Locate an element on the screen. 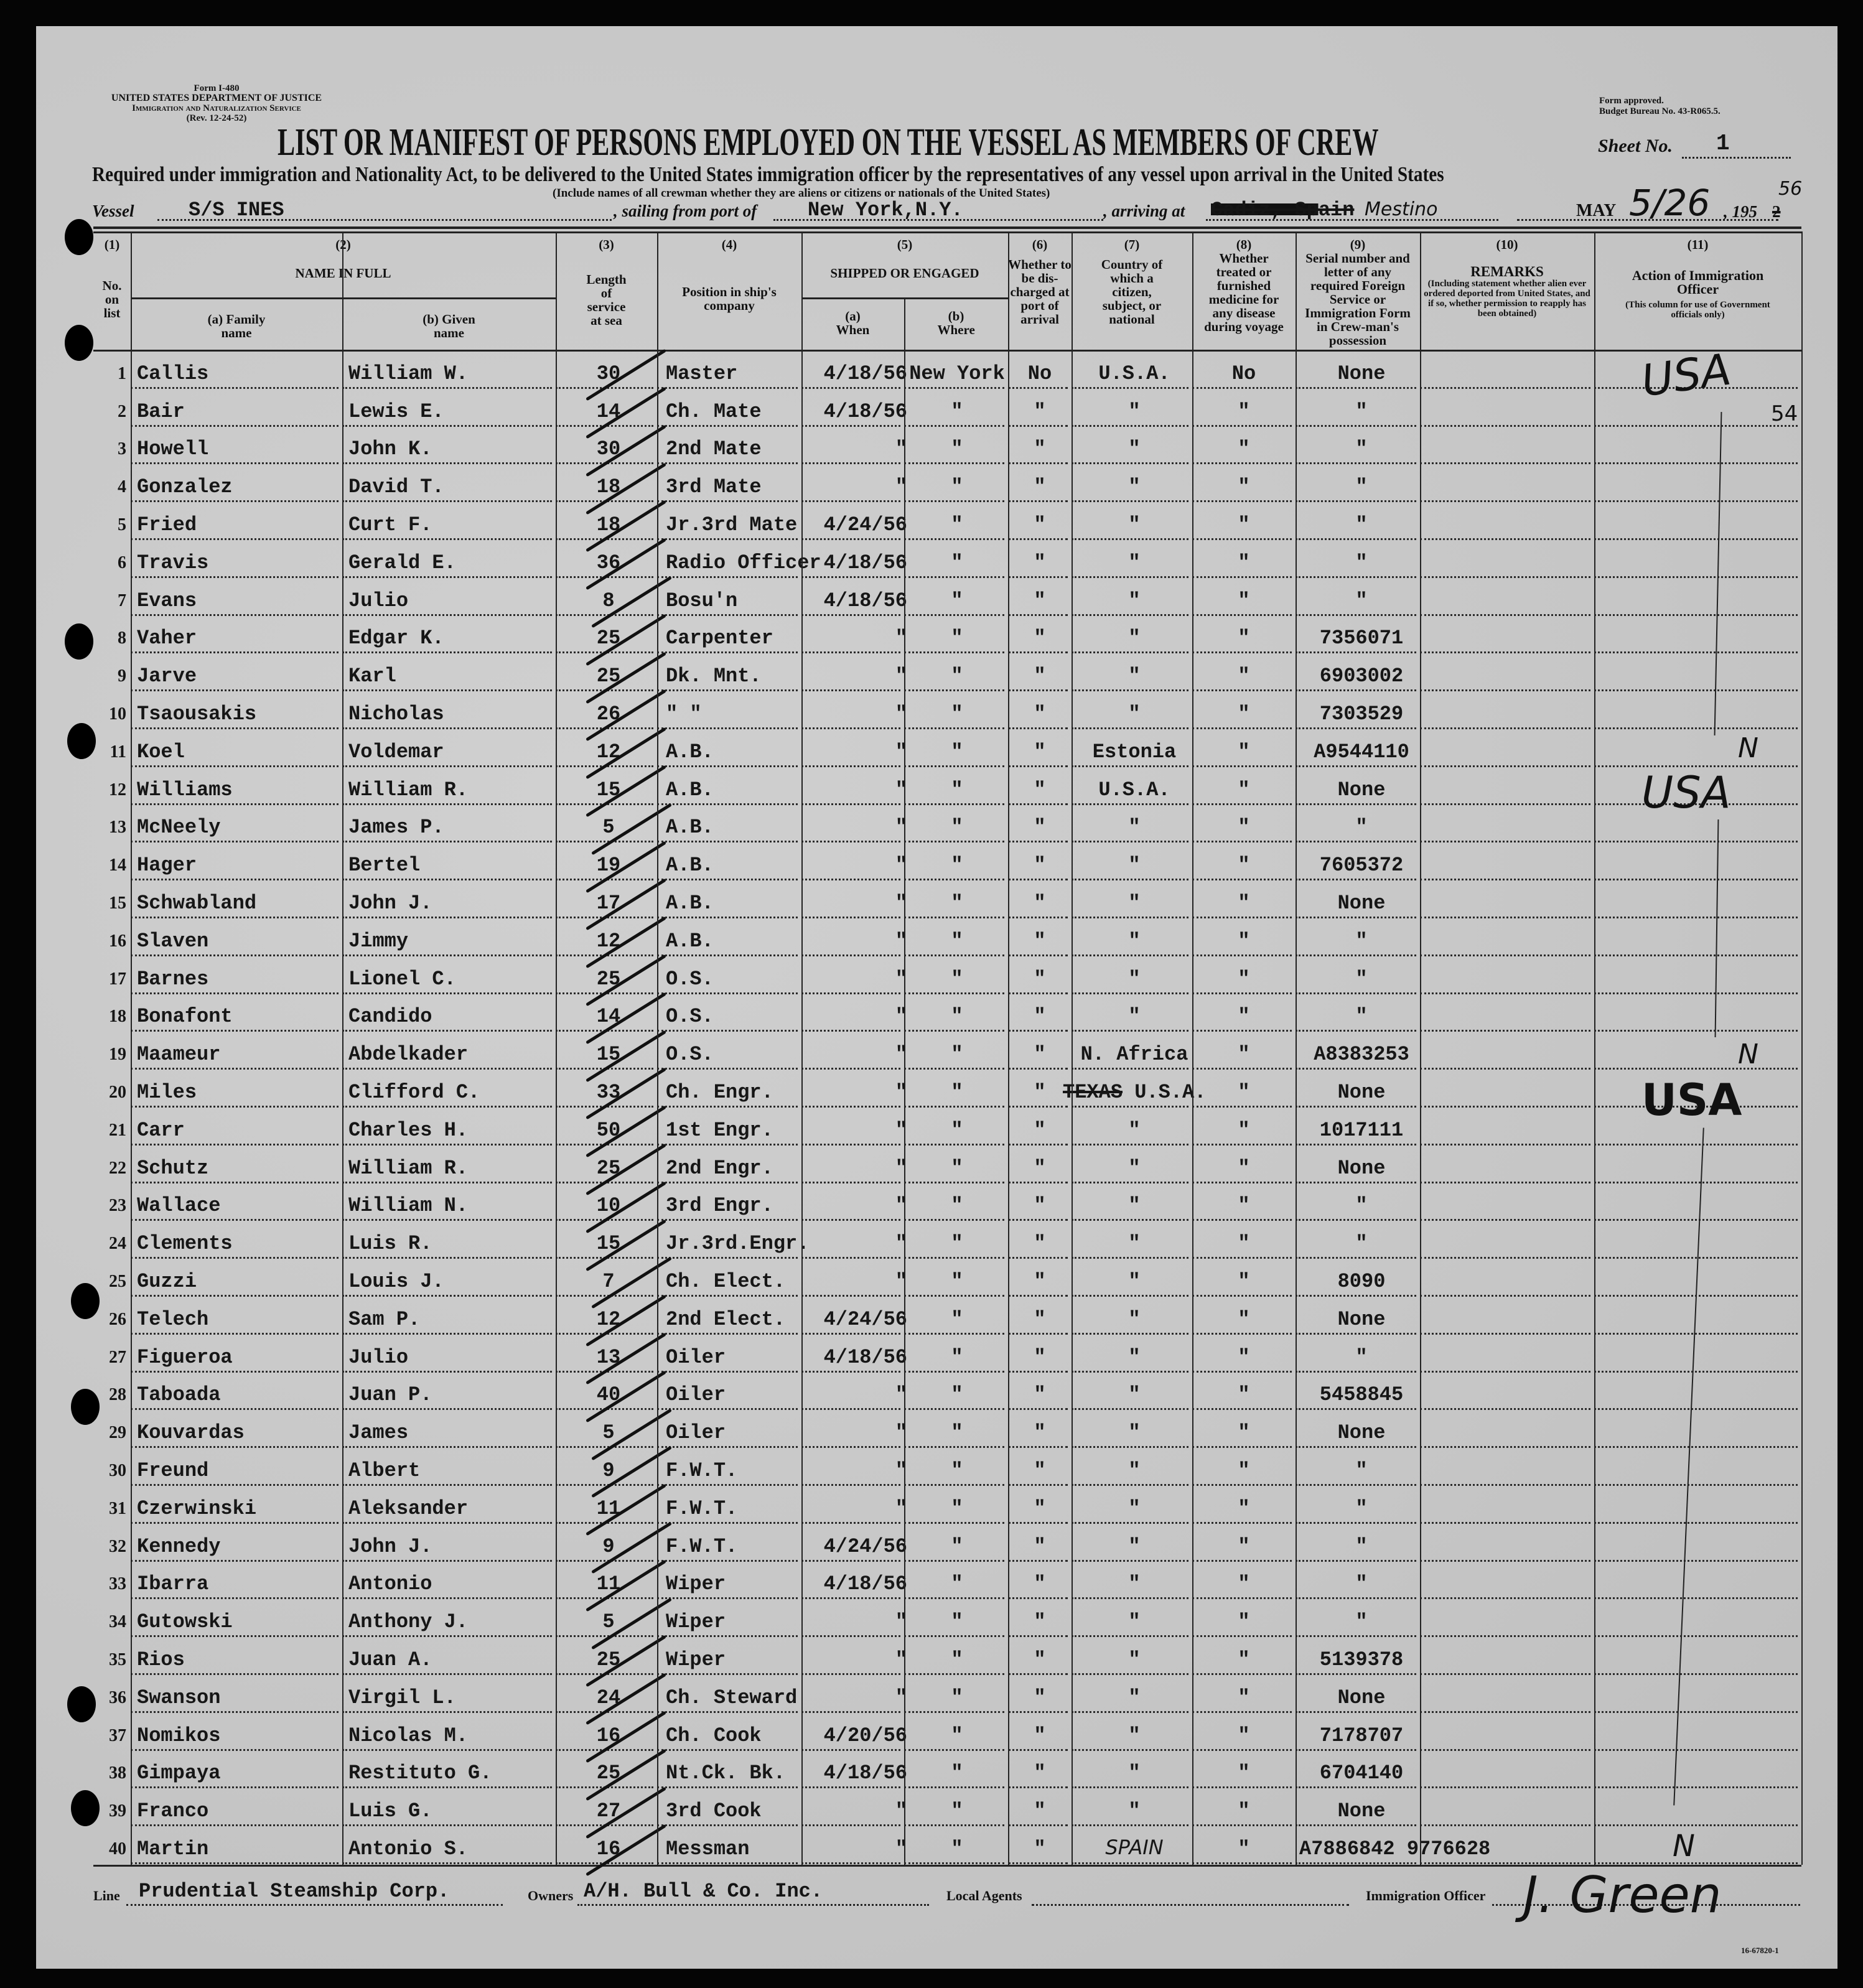 The height and width of the screenshot is (1988, 1863). no-value: 33 is located at coordinates (117, 1584).